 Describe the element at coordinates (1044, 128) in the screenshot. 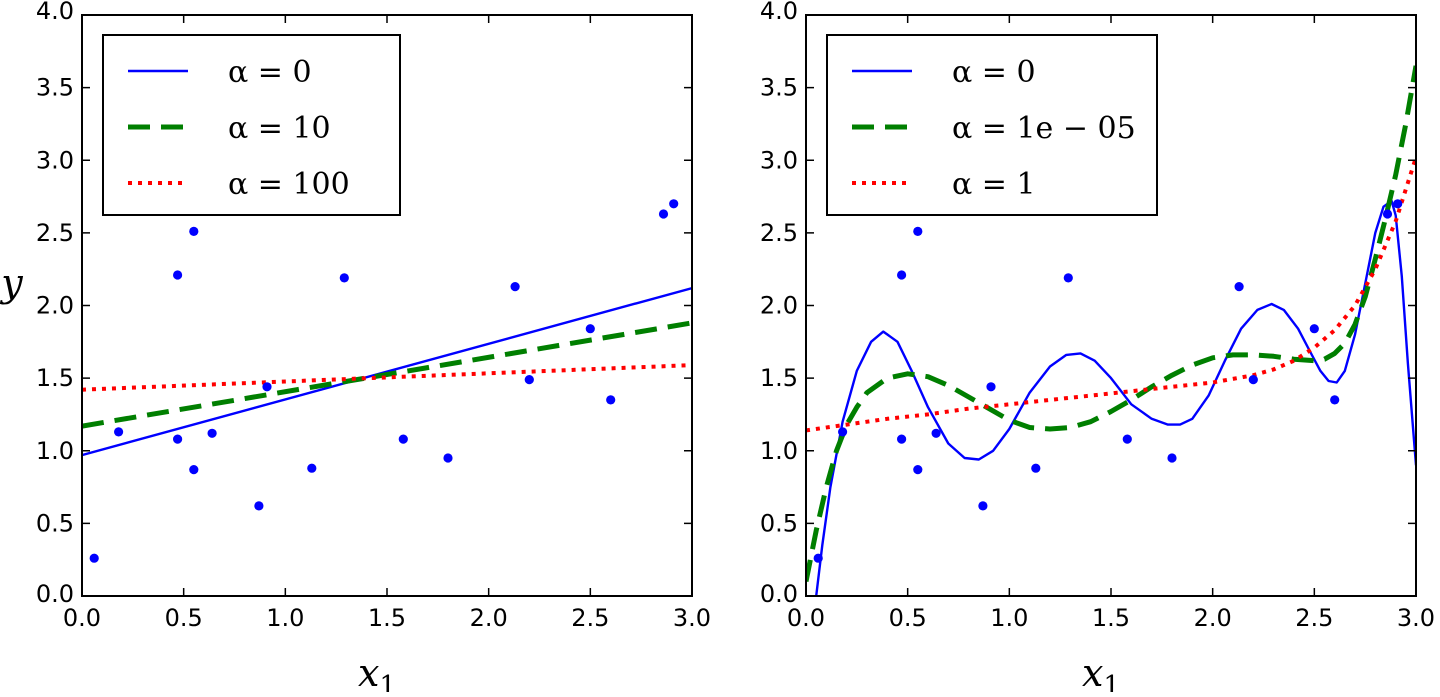

I see `legend-label-2: α = 1e − 05` at that location.